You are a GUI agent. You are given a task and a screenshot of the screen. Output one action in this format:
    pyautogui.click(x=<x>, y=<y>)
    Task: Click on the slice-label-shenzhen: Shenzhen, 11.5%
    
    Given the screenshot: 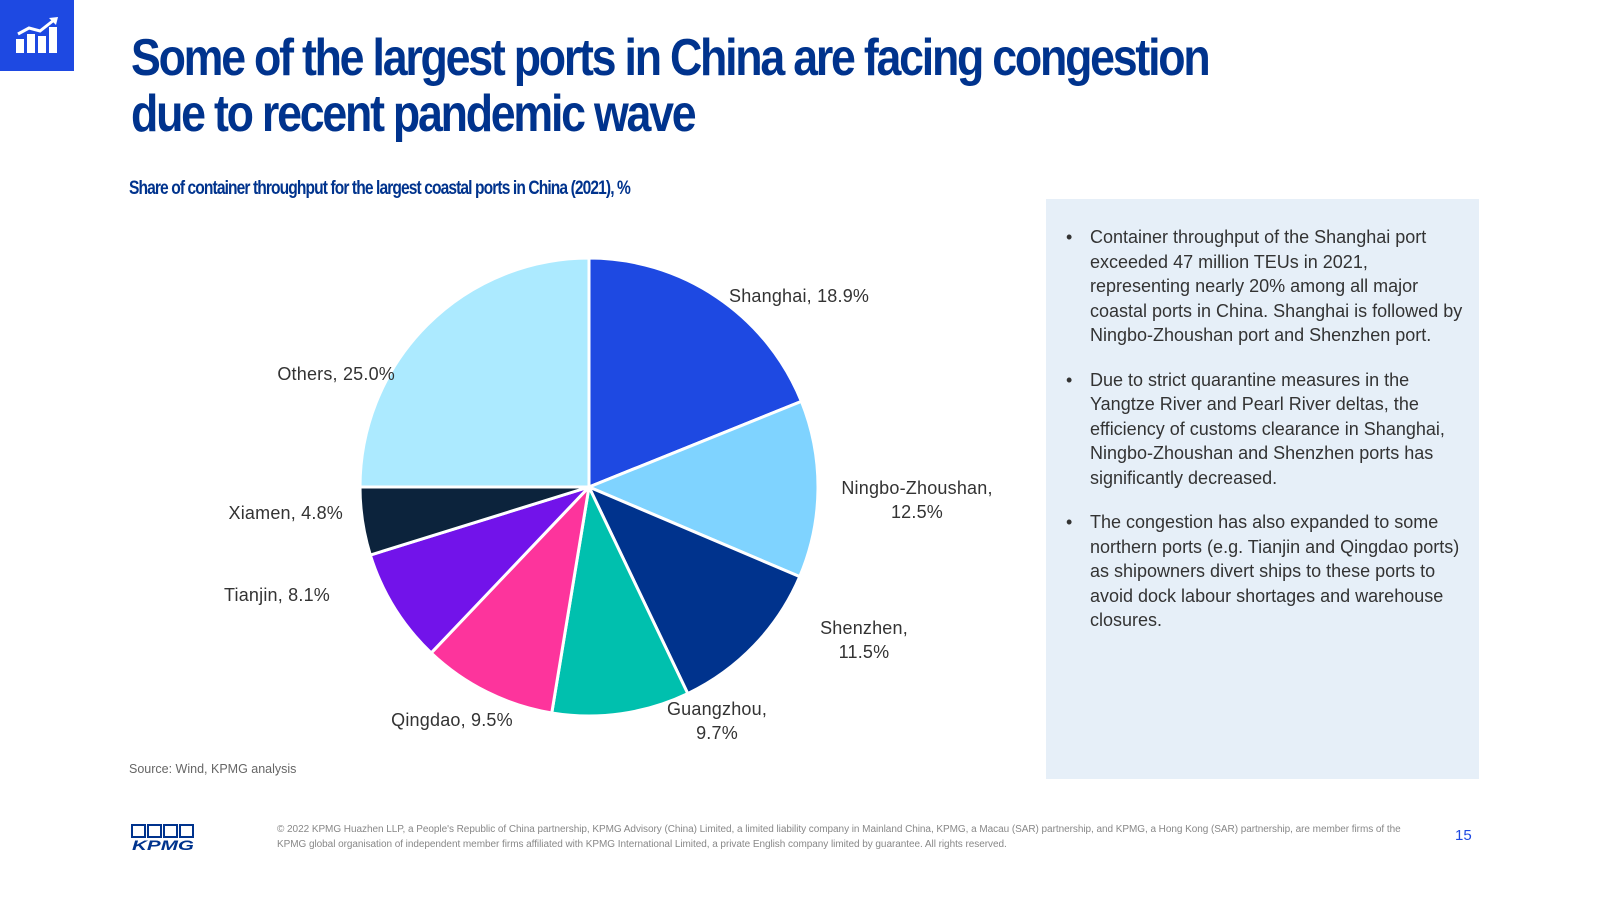 What is the action you would take?
    pyautogui.click(x=864, y=640)
    